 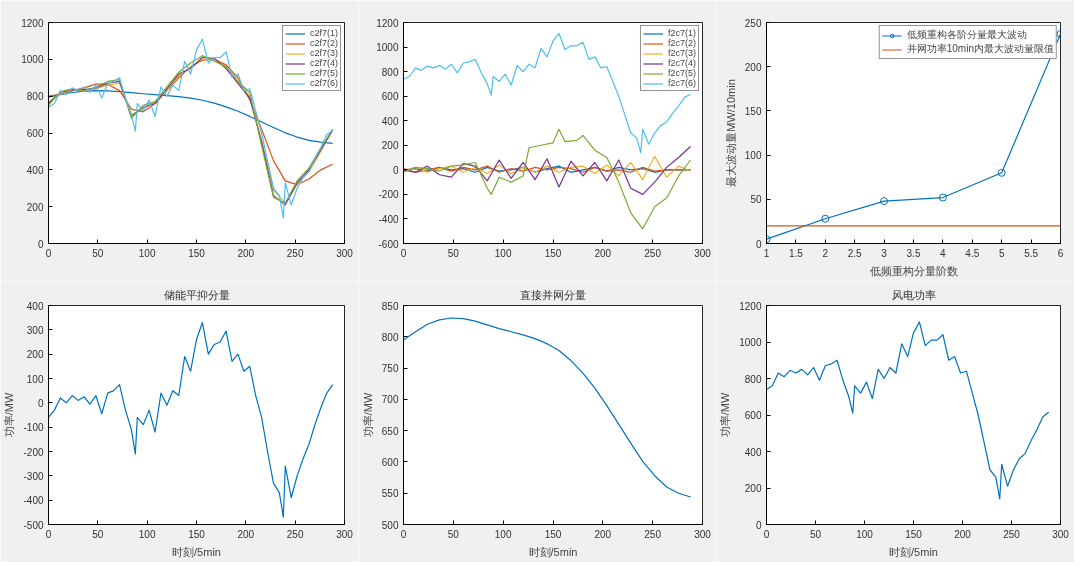 What do you see at coordinates (681, 83) in the screenshot?
I see `legend-label: f2c7(6)` at bounding box center [681, 83].